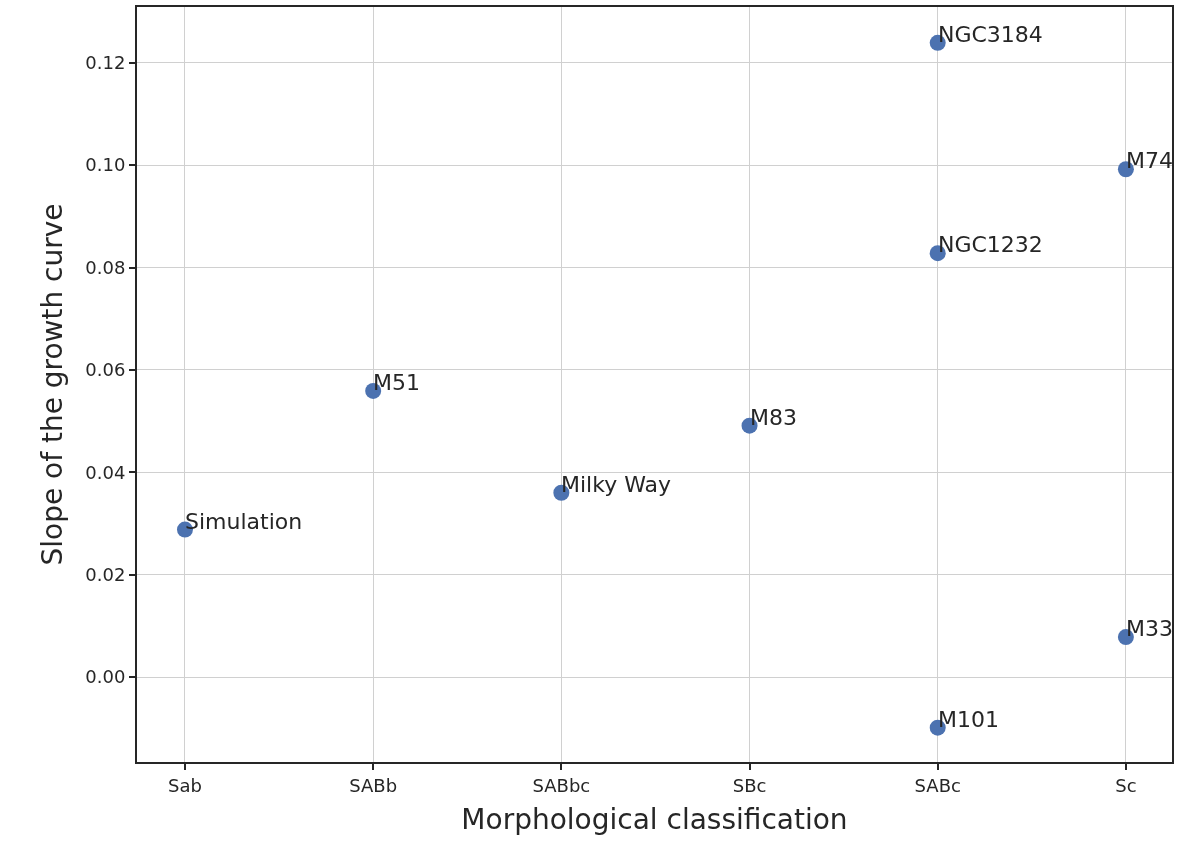 This screenshot has height=854, width=1197. Describe the element at coordinates (52, 384) in the screenshot. I see `y-axis-title: Slope of the growth curve` at that location.